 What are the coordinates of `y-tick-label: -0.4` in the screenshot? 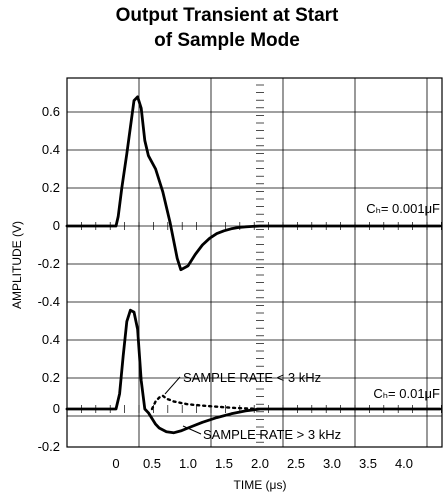 It's located at (49, 301).